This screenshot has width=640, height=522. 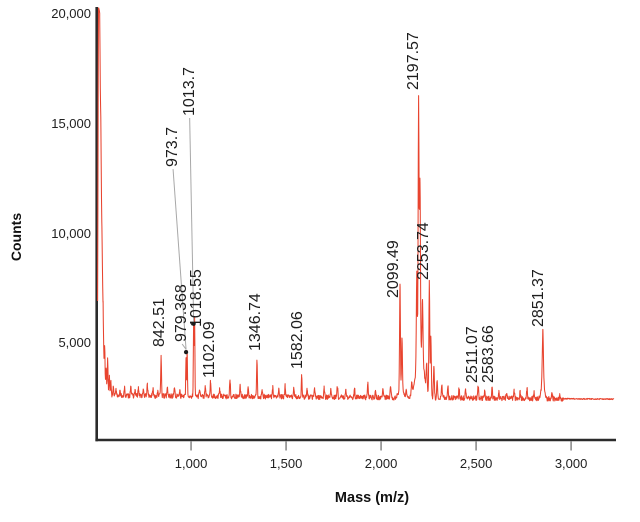 I want to click on peak-label: 1102.09, so click(x=210, y=349).